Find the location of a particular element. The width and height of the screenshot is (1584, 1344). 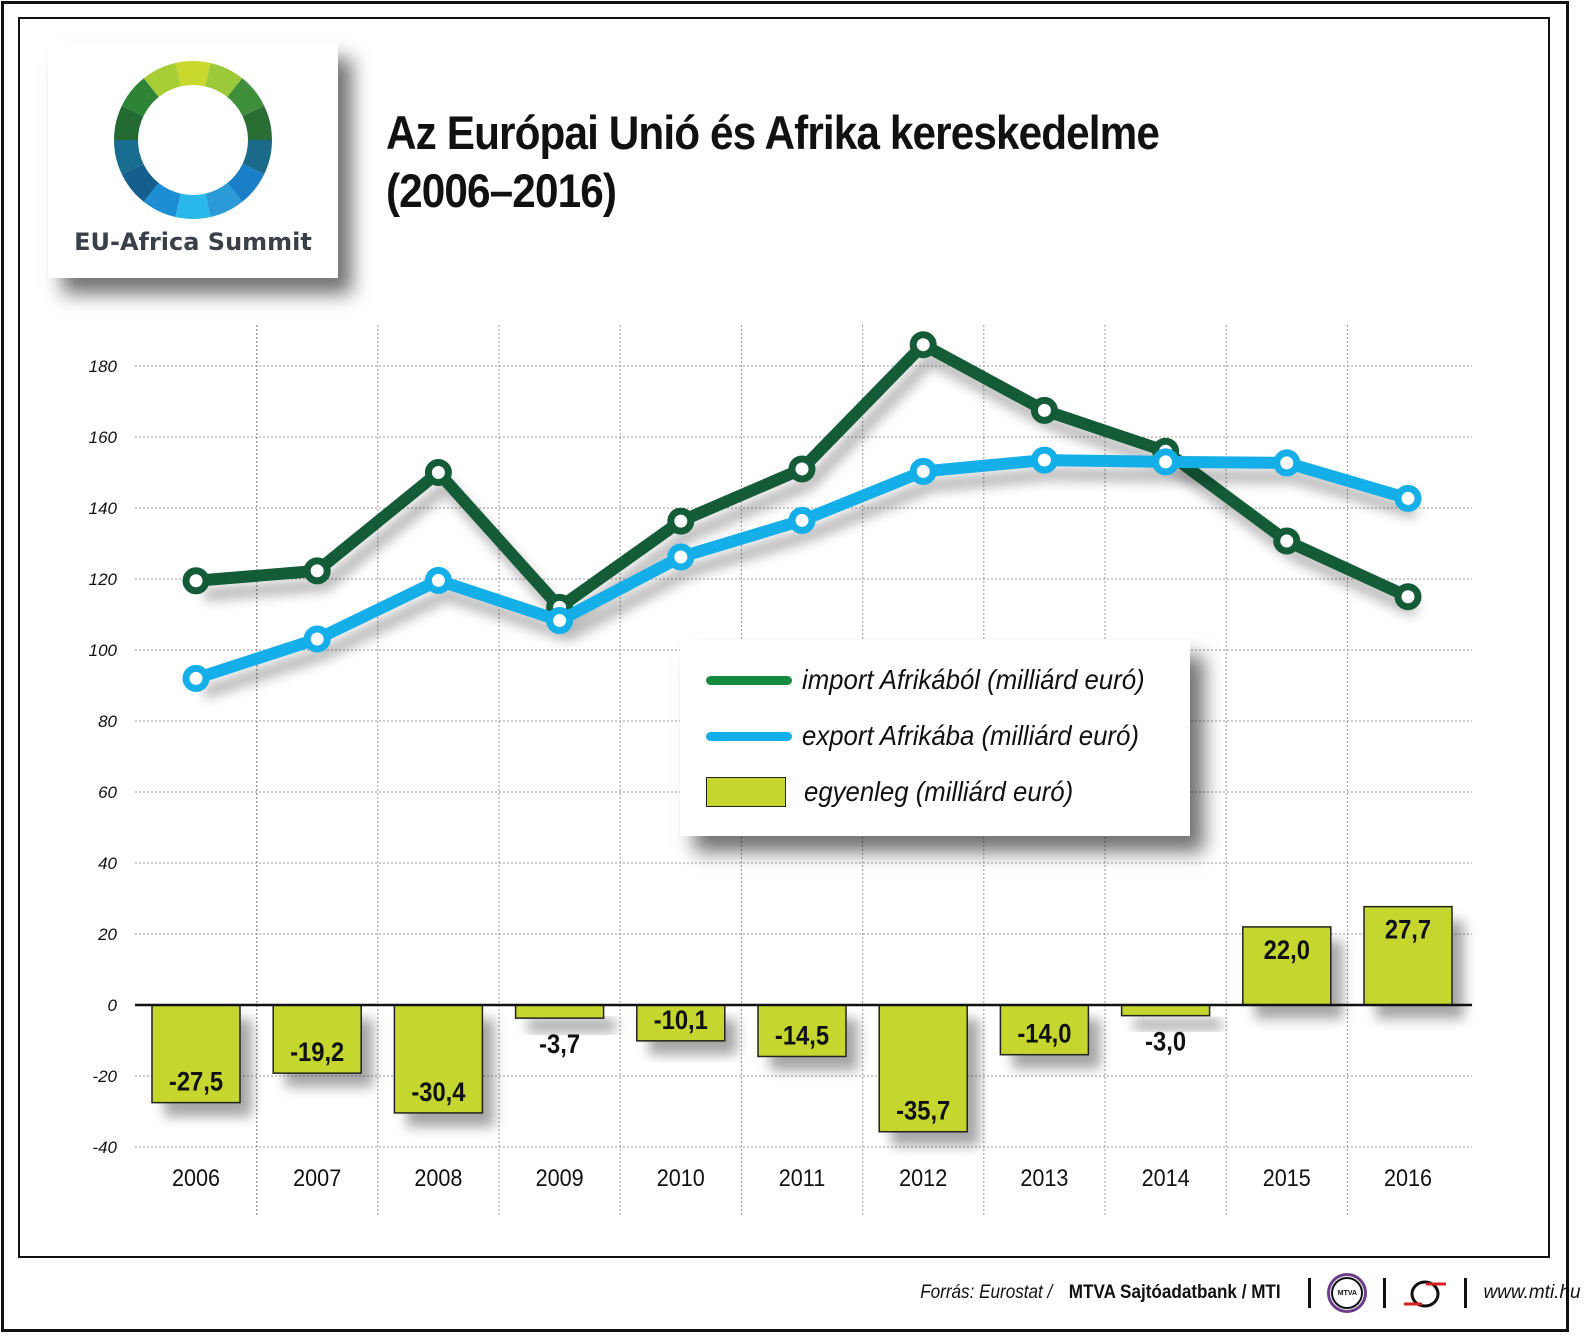

mtva-logo-icon: MTVA is located at coordinates (1347, 1293).